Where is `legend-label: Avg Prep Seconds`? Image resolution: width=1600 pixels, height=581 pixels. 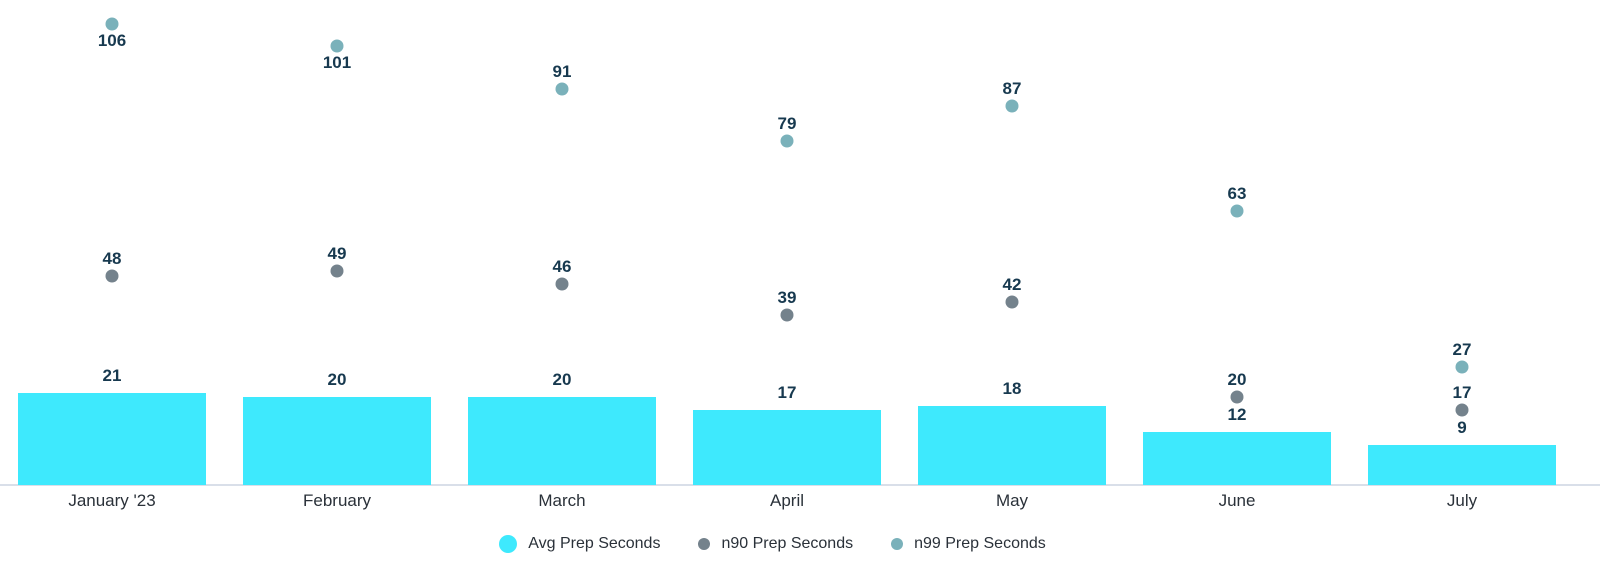
legend-label: Avg Prep Seconds is located at coordinates (594, 543).